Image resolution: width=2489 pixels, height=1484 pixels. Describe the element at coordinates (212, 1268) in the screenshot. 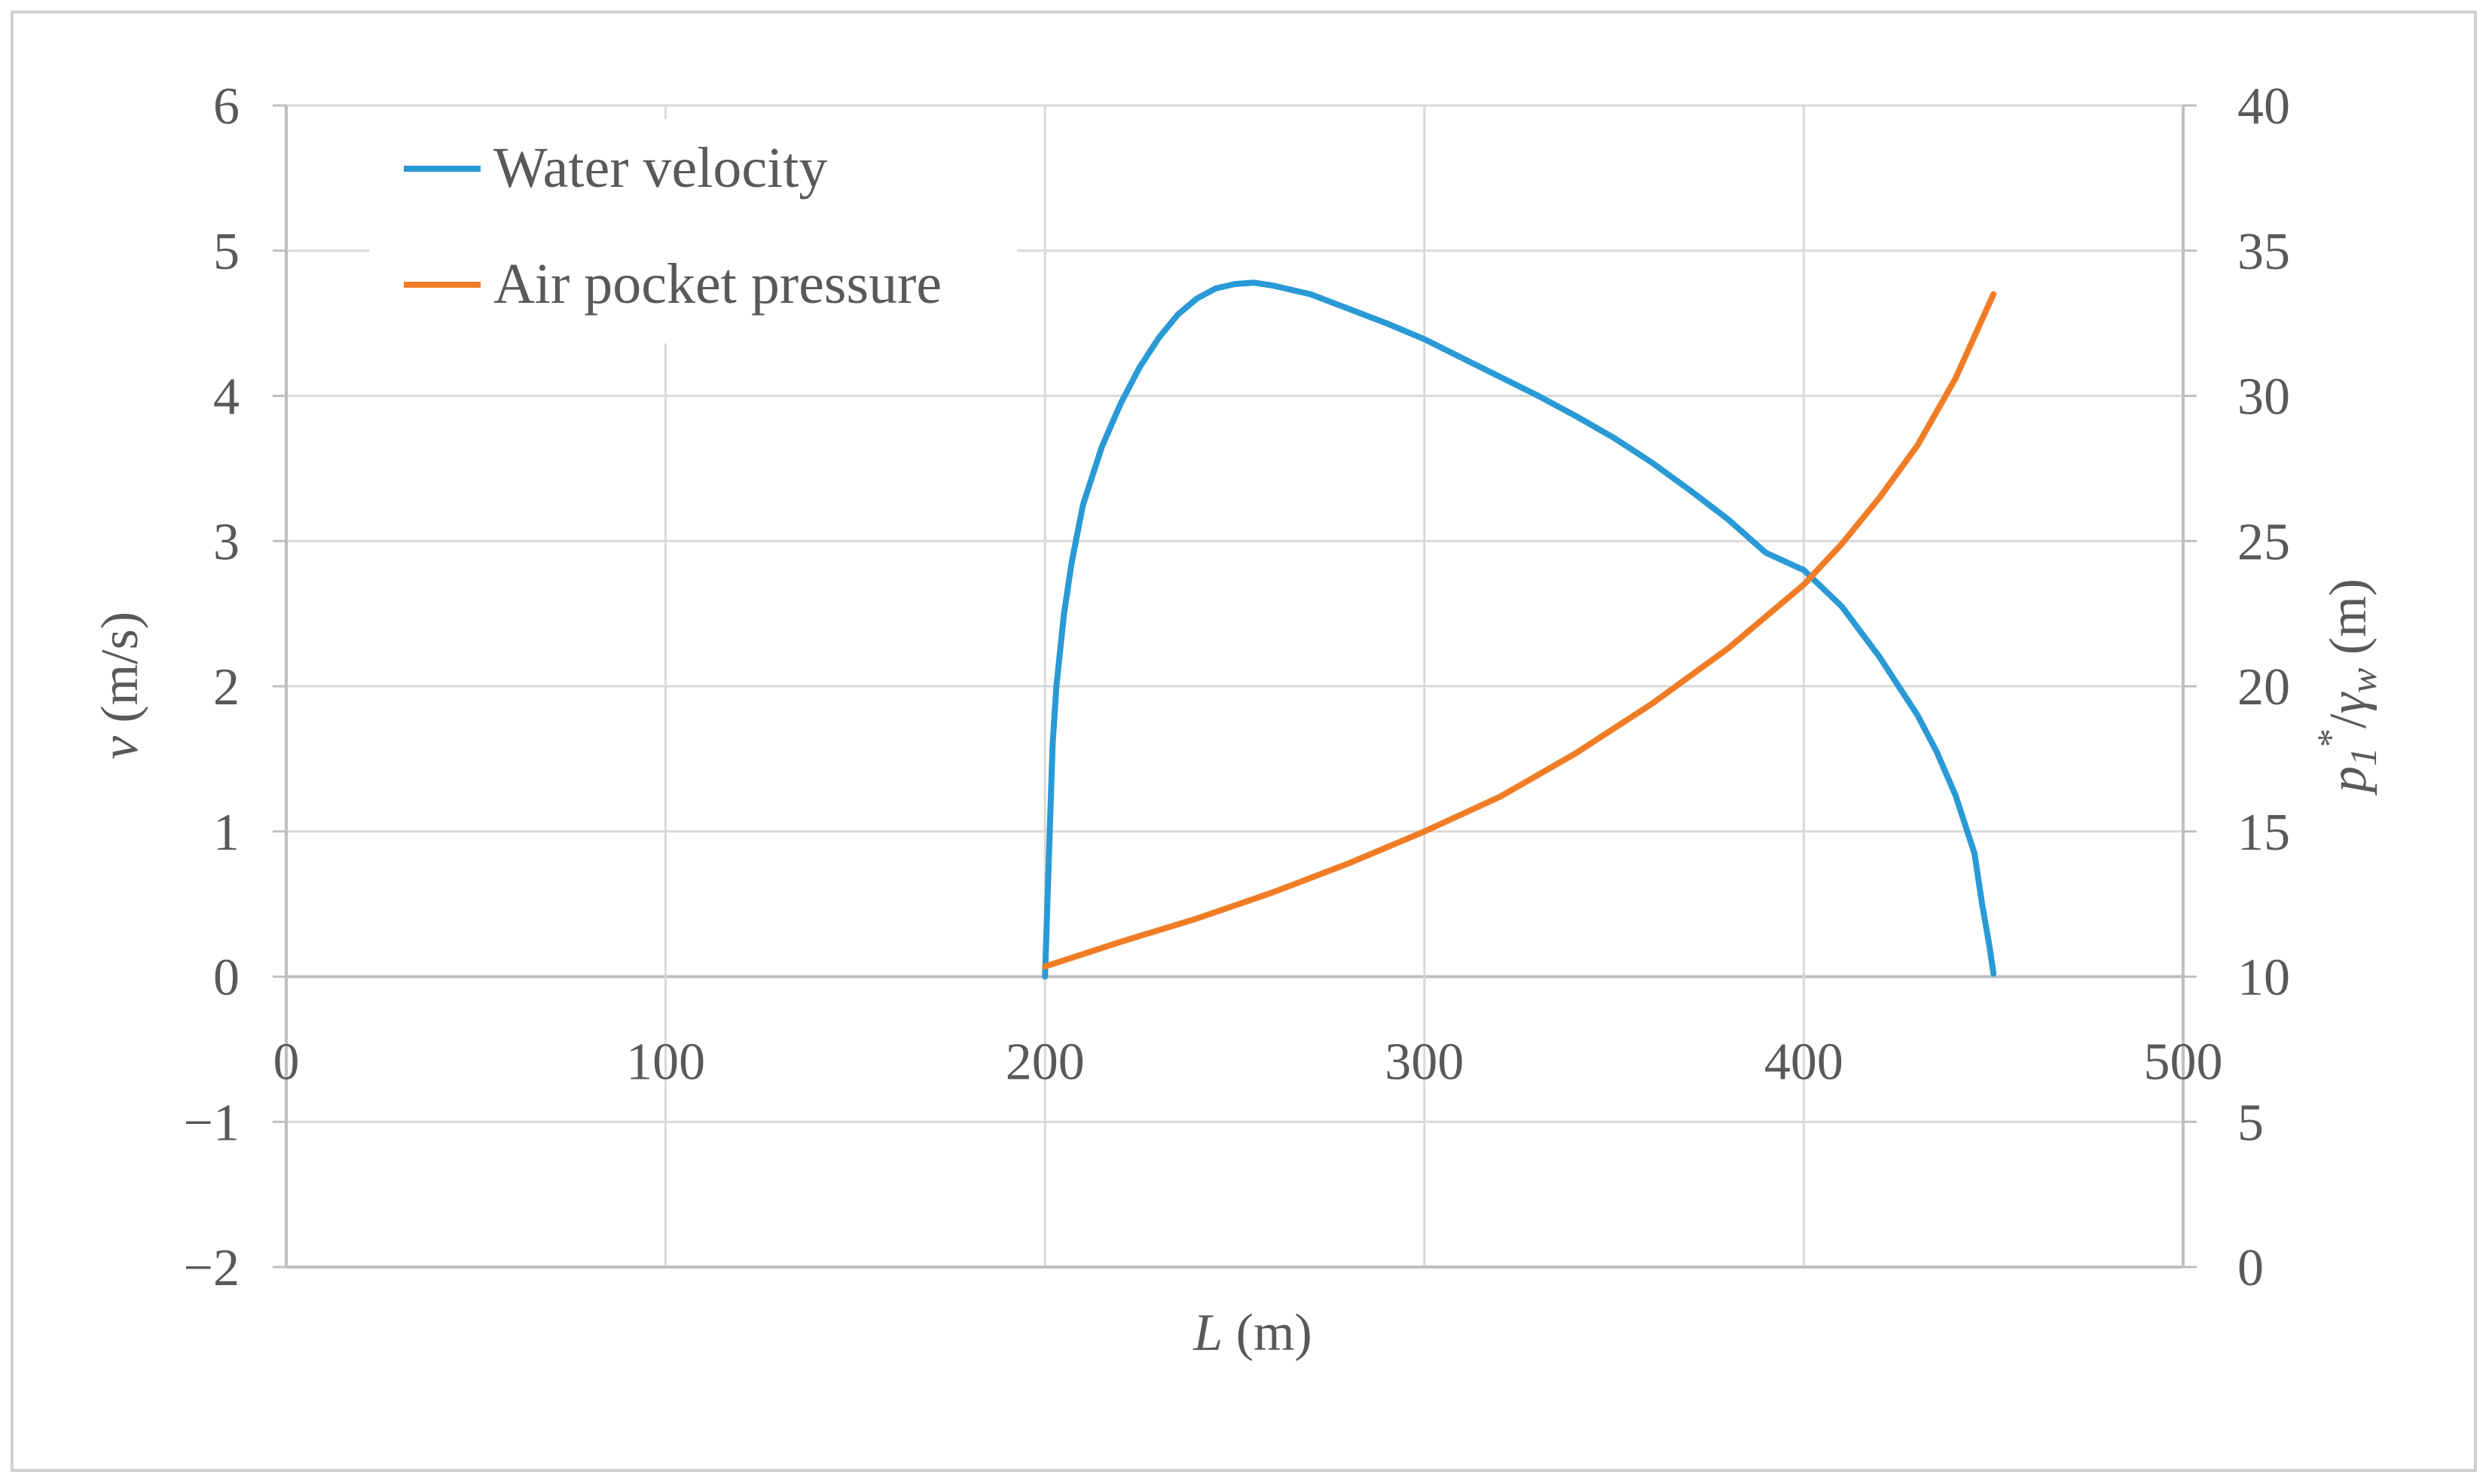

I see `y-tick-label: −2` at that location.